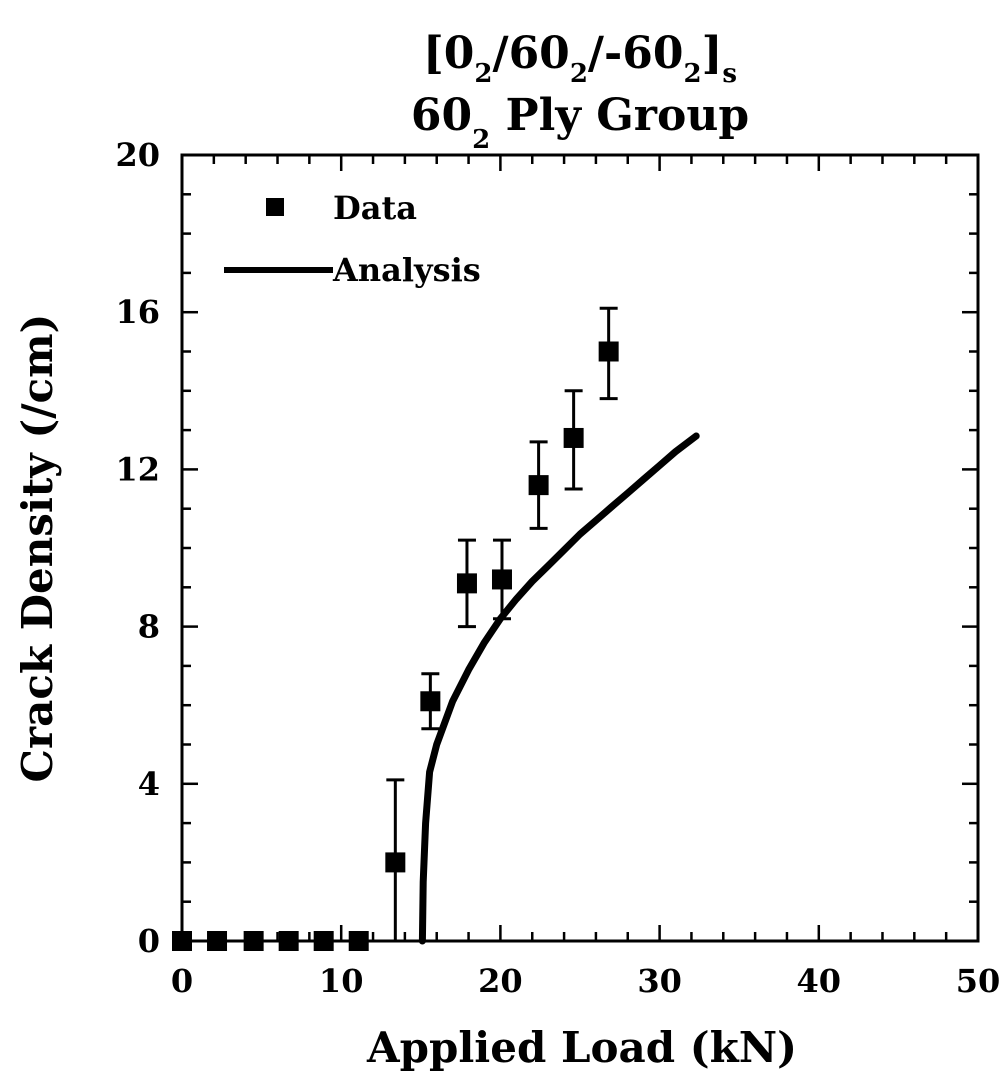  Describe the element at coordinates (275, 207) in the screenshot. I see `legend-data-marker` at that location.